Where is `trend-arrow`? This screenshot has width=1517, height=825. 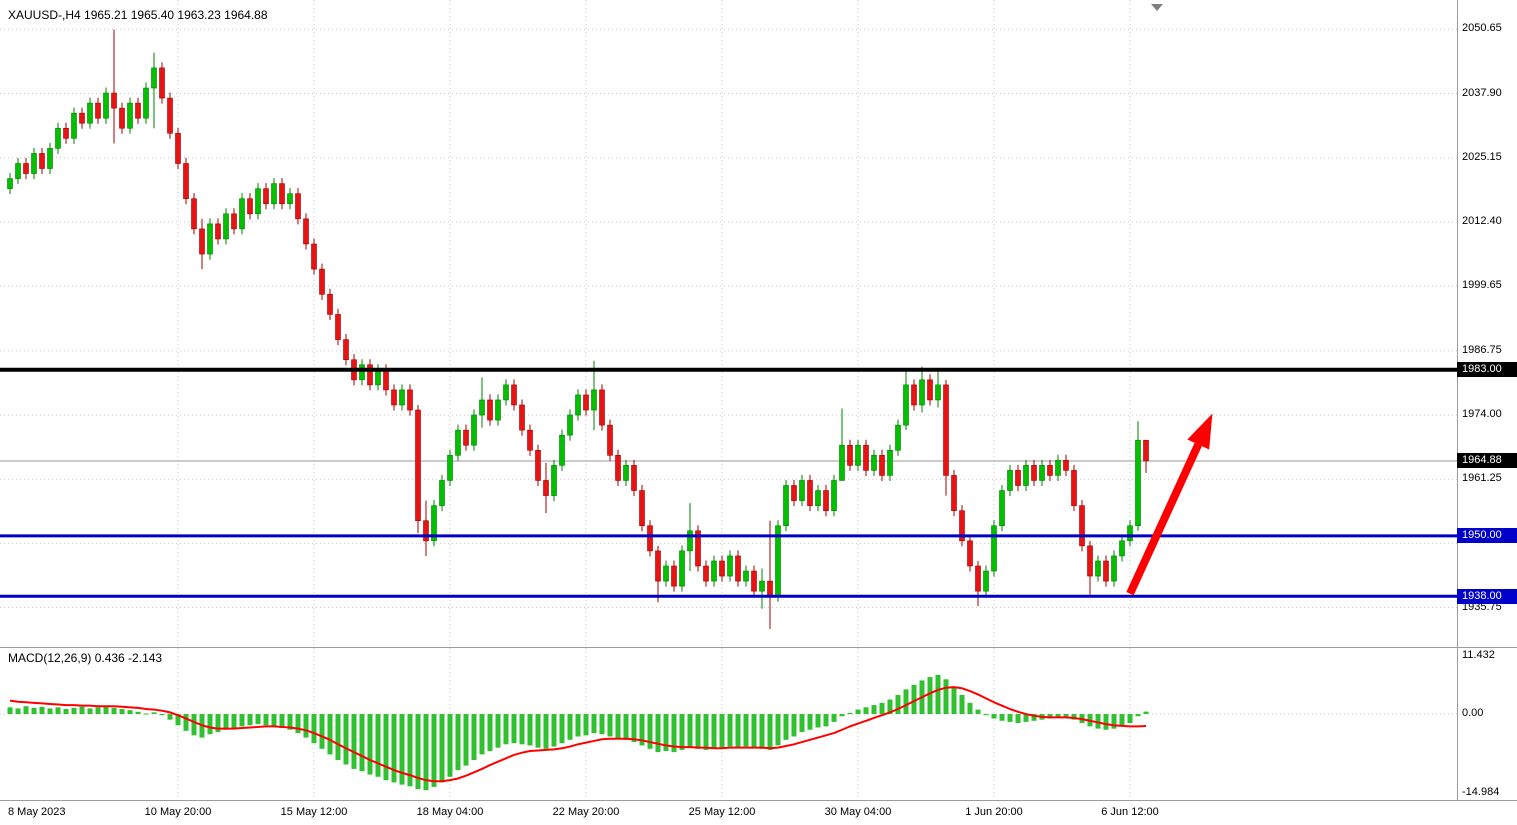
trend-arrow is located at coordinates (1169, 504).